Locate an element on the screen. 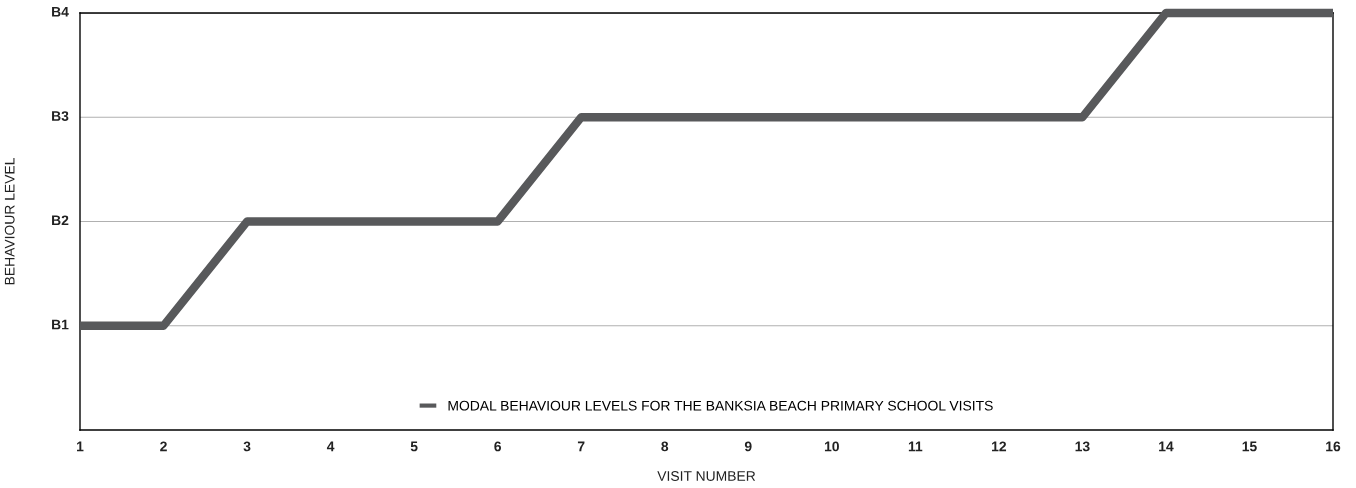 The height and width of the screenshot is (488, 1356). x-tick-label: 1 is located at coordinates (80, 446).